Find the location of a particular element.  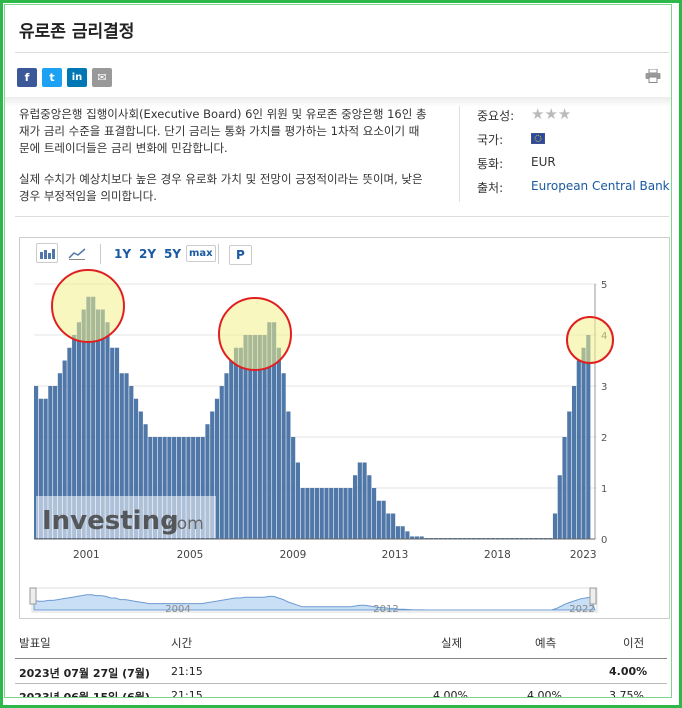

linkedin-share-icon: in is located at coordinates (77, 77).